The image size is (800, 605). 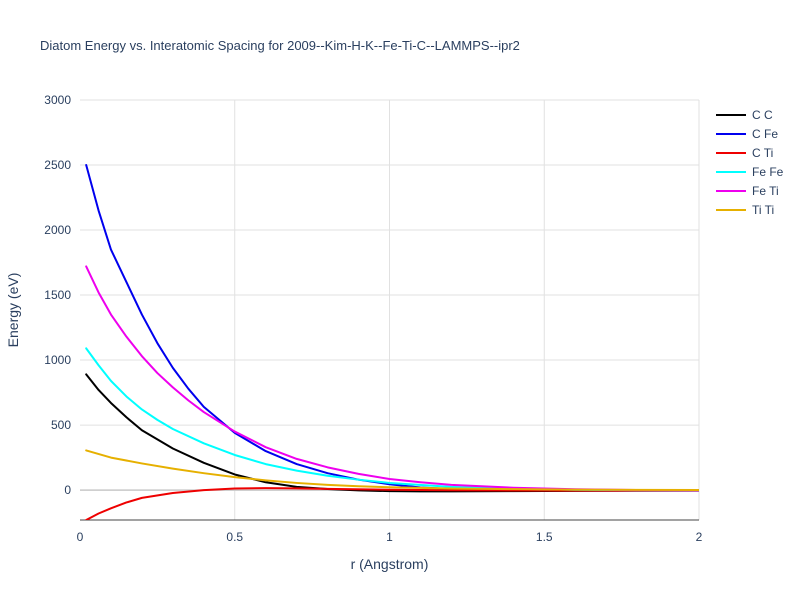 I want to click on legend-item-ti-ti: Ti Ti, so click(x=745, y=210).